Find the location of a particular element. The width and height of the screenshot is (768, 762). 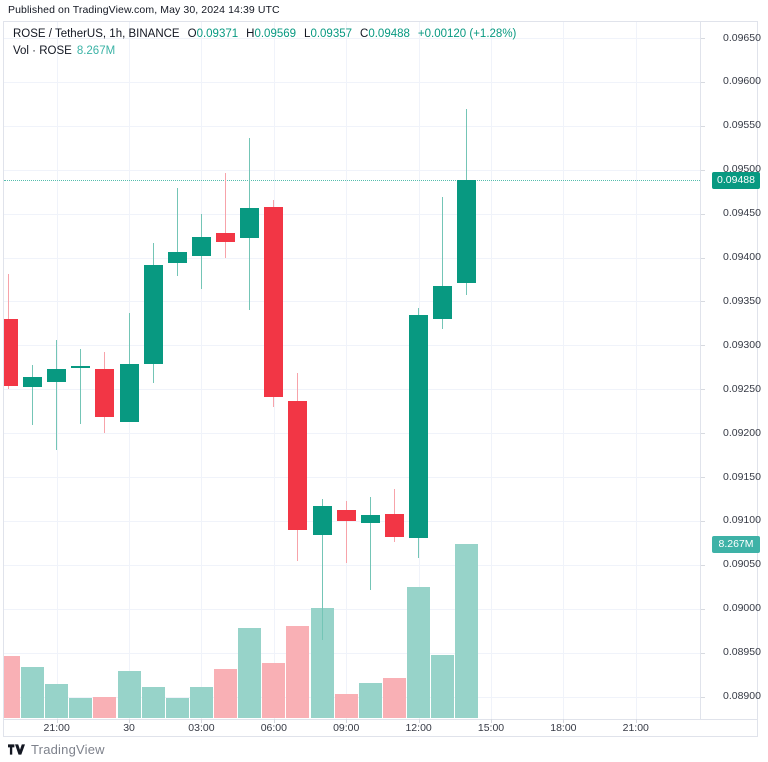

price-tick-label: 0.09200 is located at coordinates (742, 432).